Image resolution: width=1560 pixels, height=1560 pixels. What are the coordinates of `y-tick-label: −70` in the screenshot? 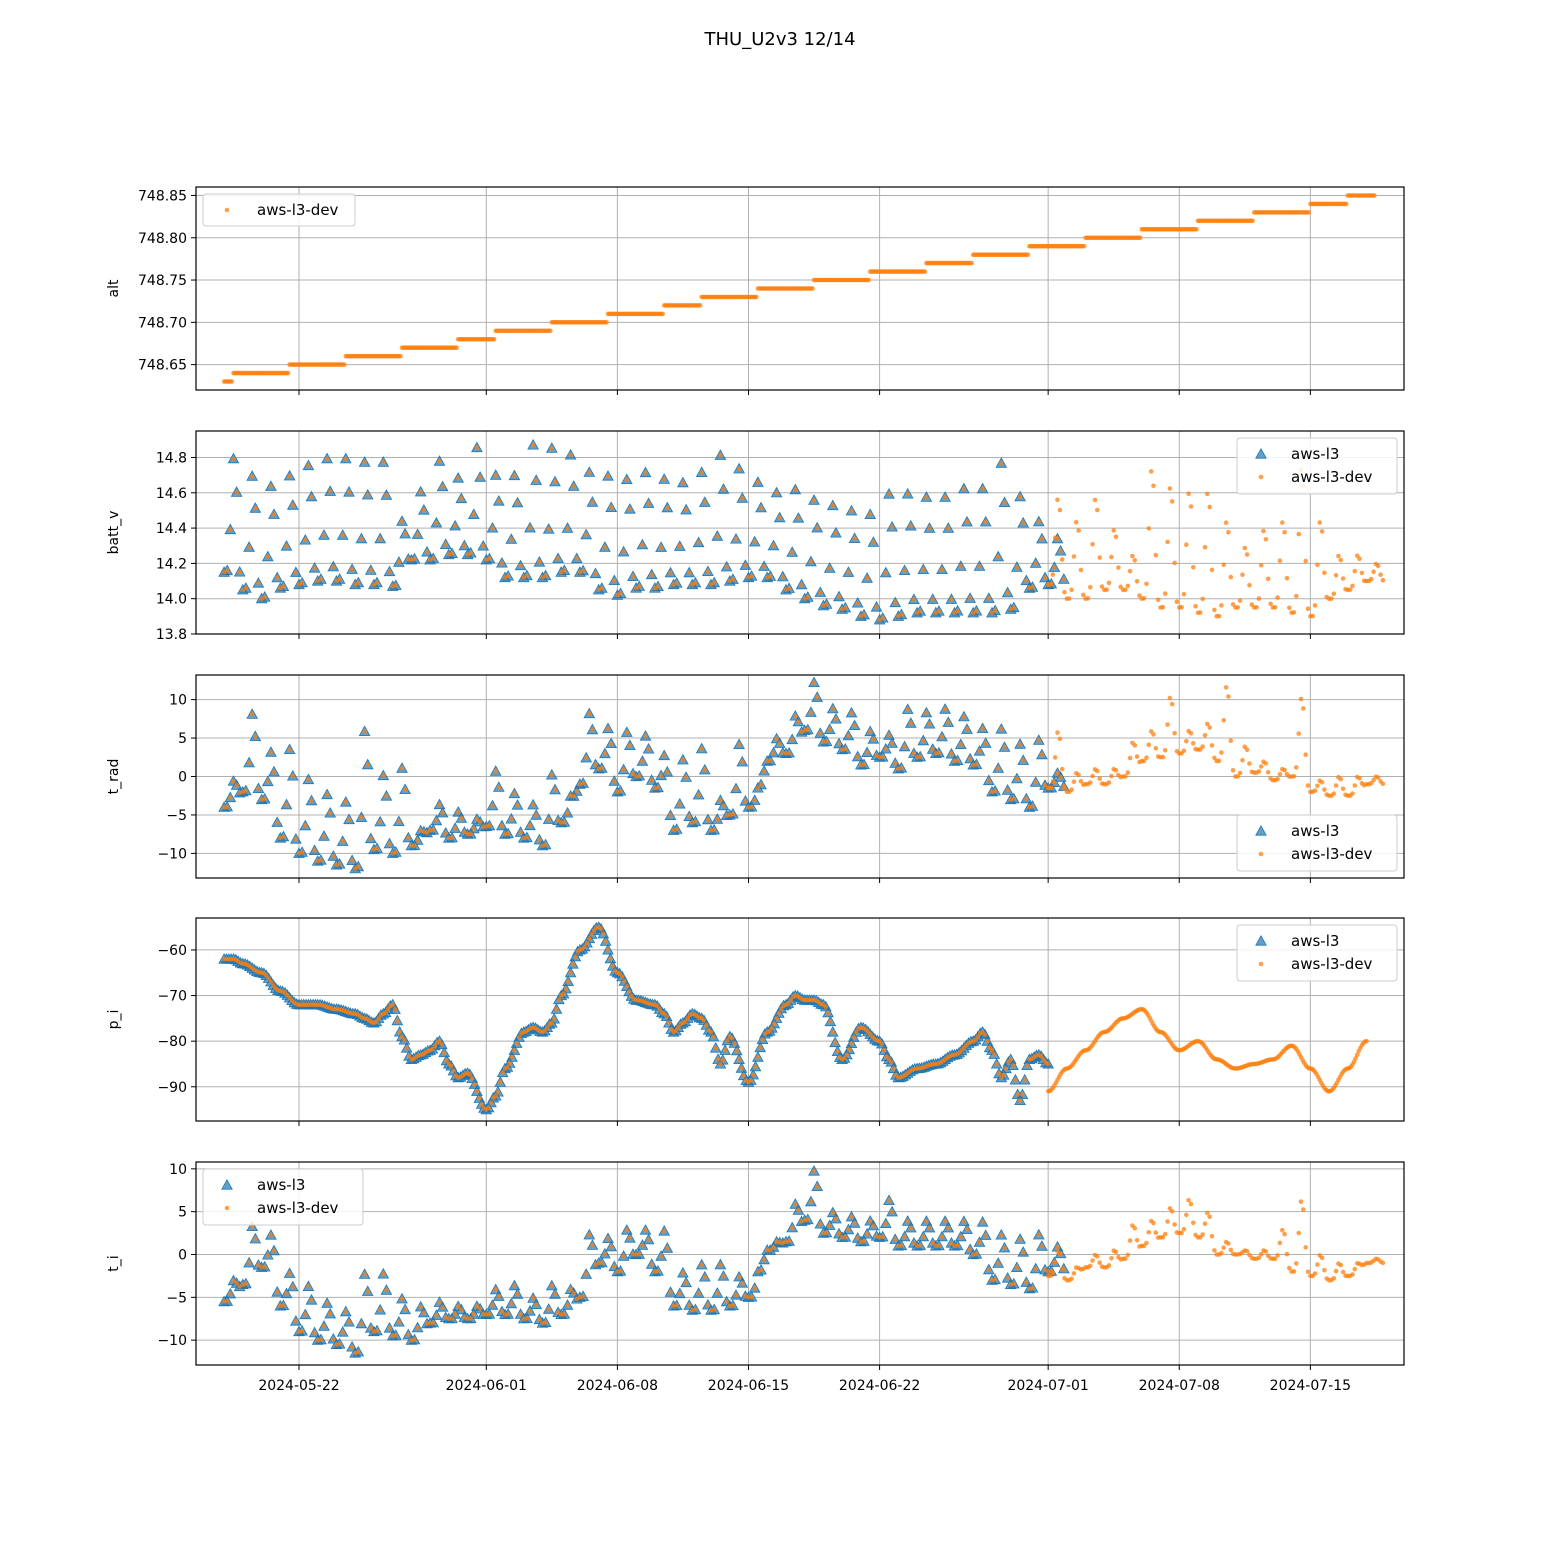 It's located at (172, 997).